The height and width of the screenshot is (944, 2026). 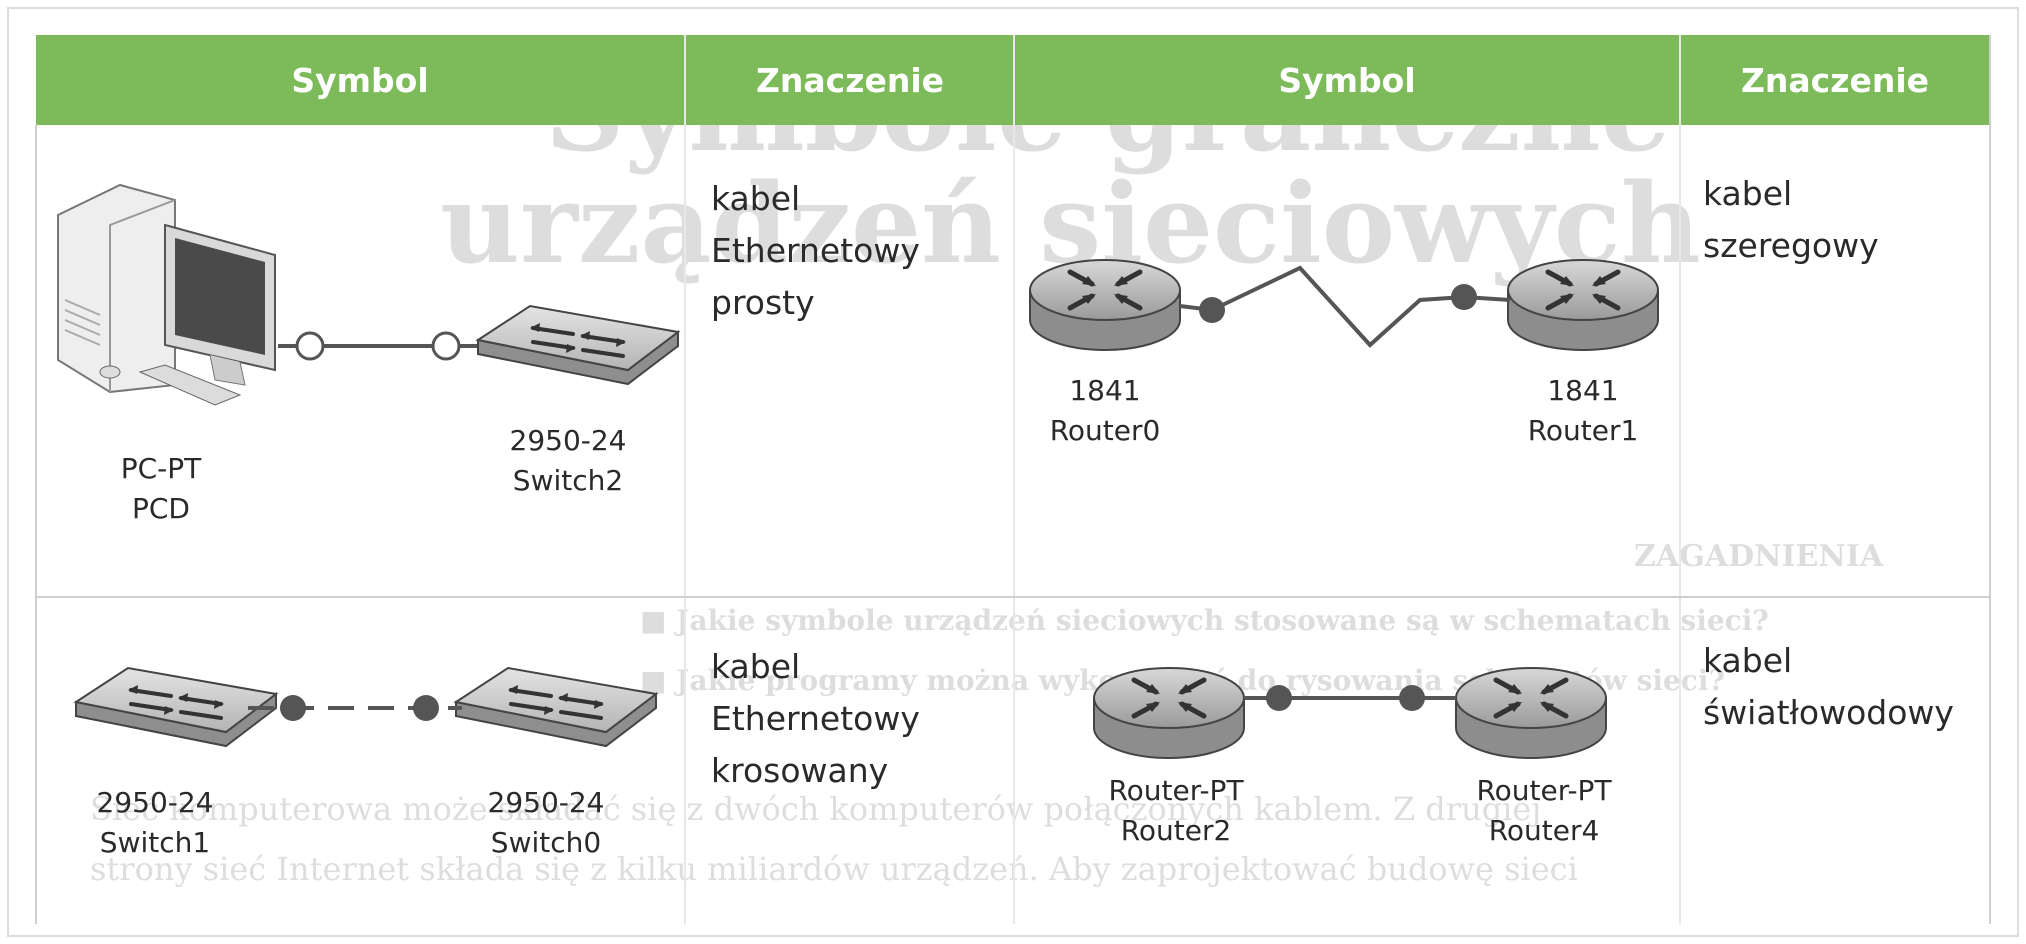 I want to click on ghost-heading: ZAGADNIENIA, so click(x=1759, y=556).